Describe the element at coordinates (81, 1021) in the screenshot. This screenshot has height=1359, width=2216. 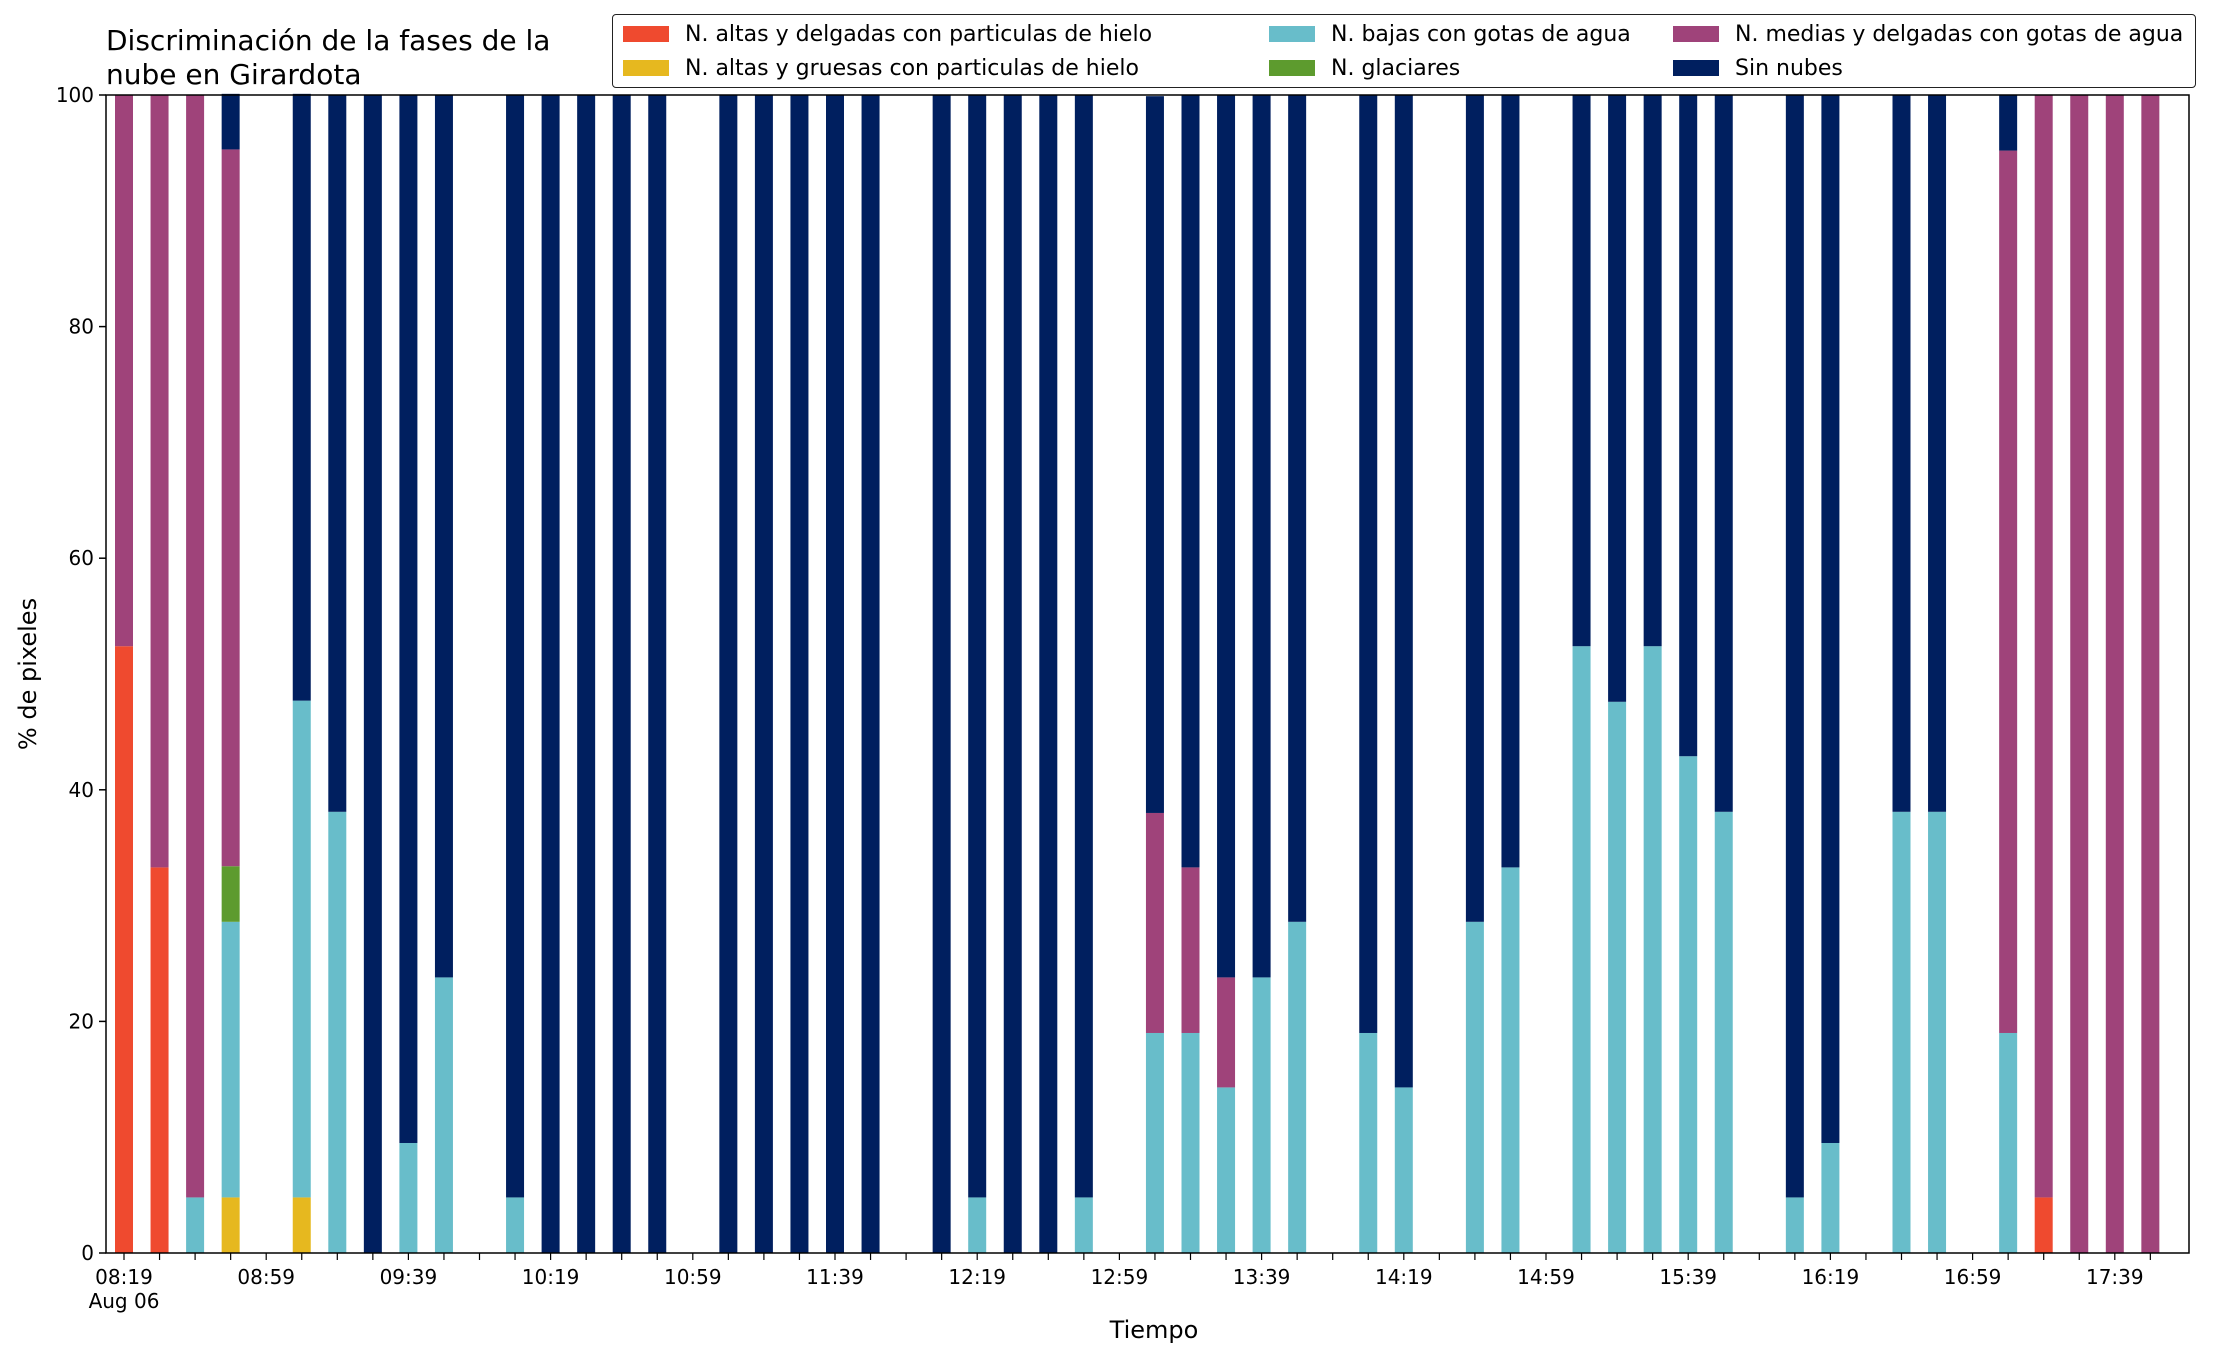
I see `y-tick-label: 20` at that location.